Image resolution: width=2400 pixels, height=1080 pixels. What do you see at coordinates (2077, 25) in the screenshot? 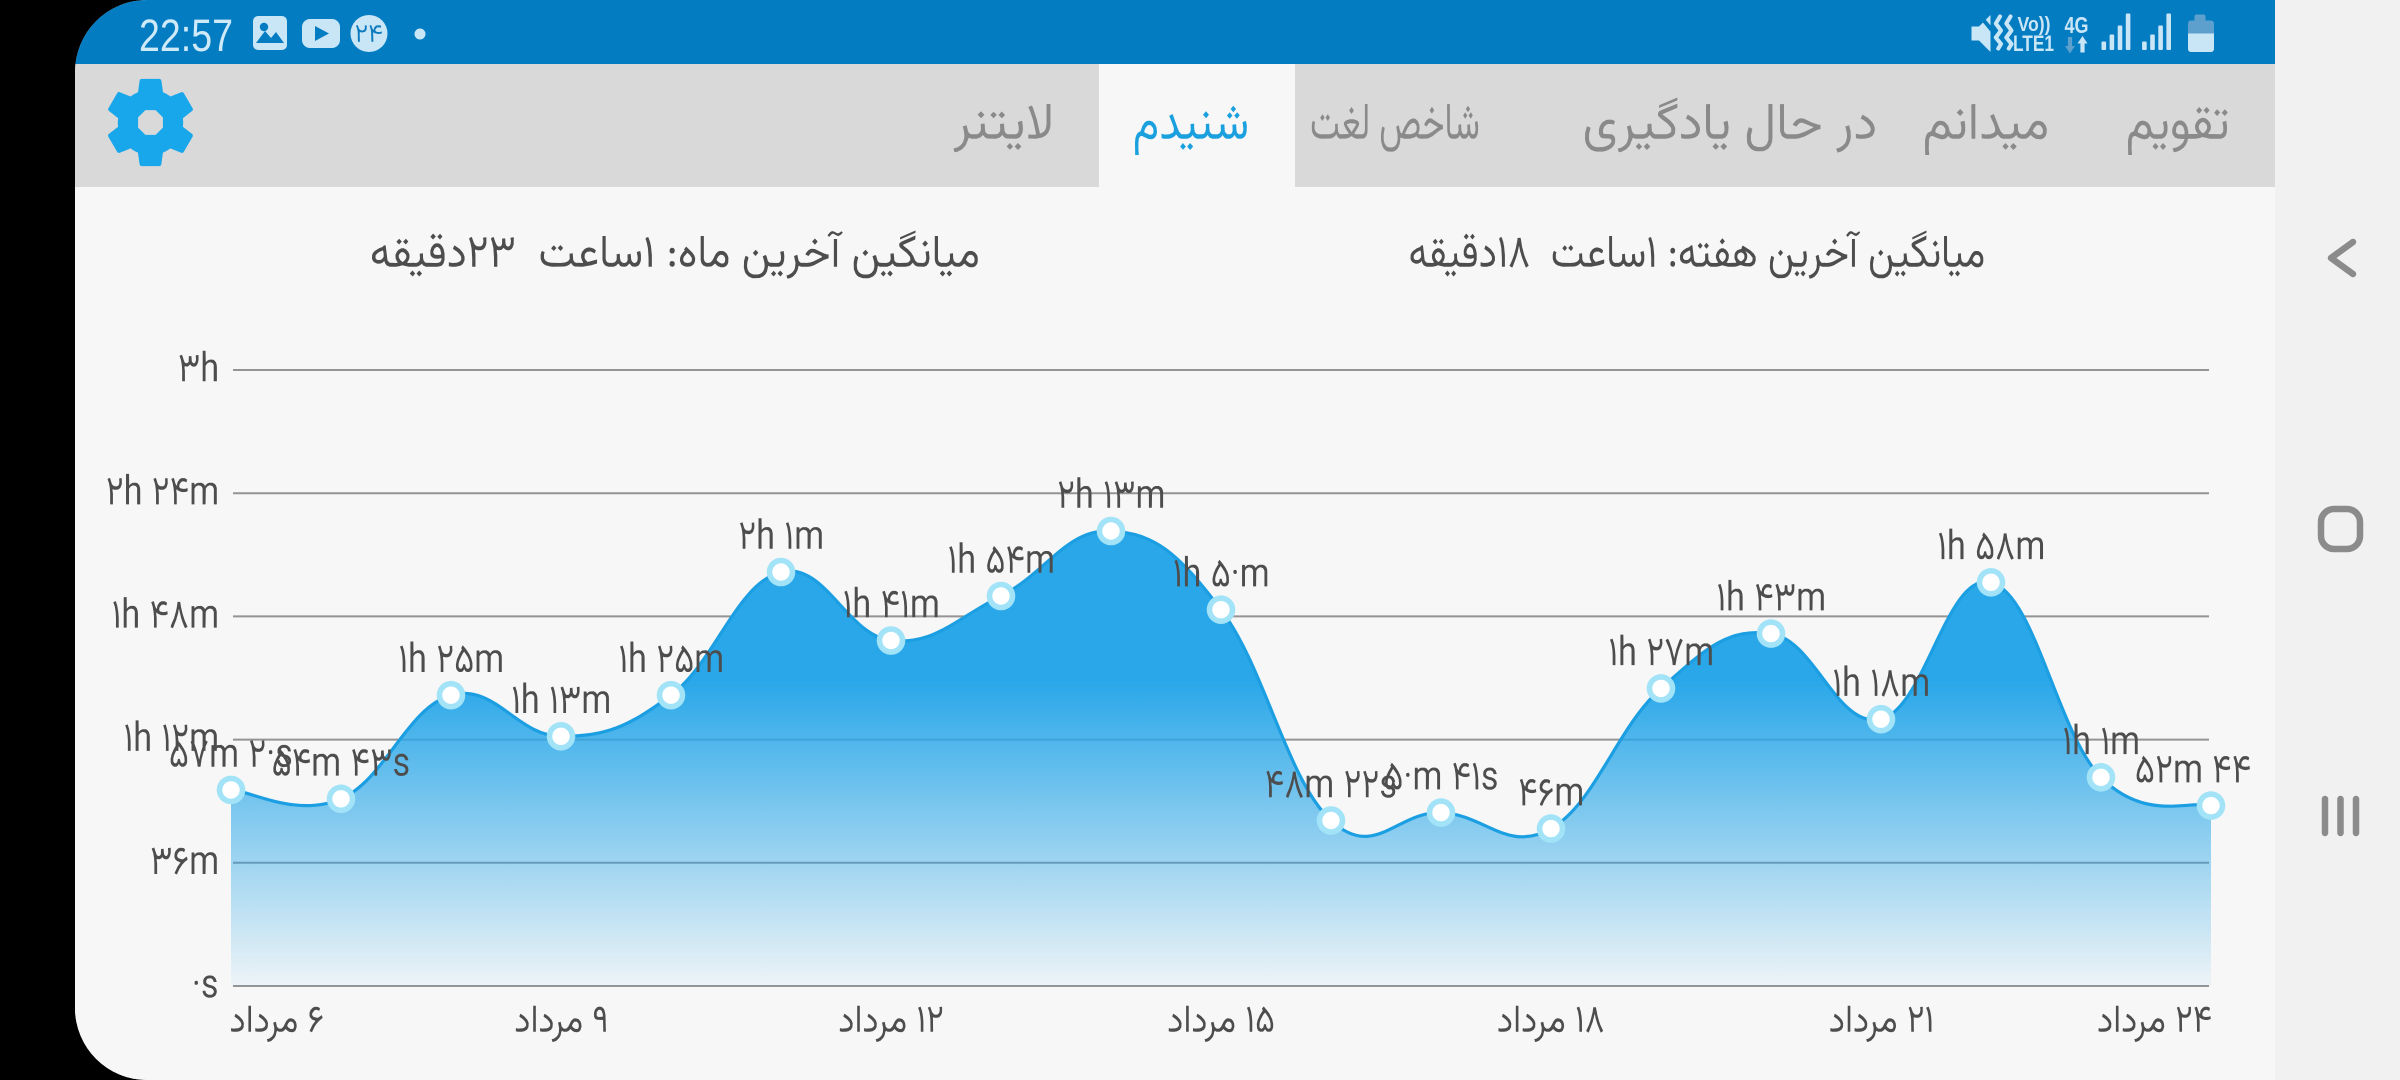
I see `svg-text: 4G` at bounding box center [2077, 25].